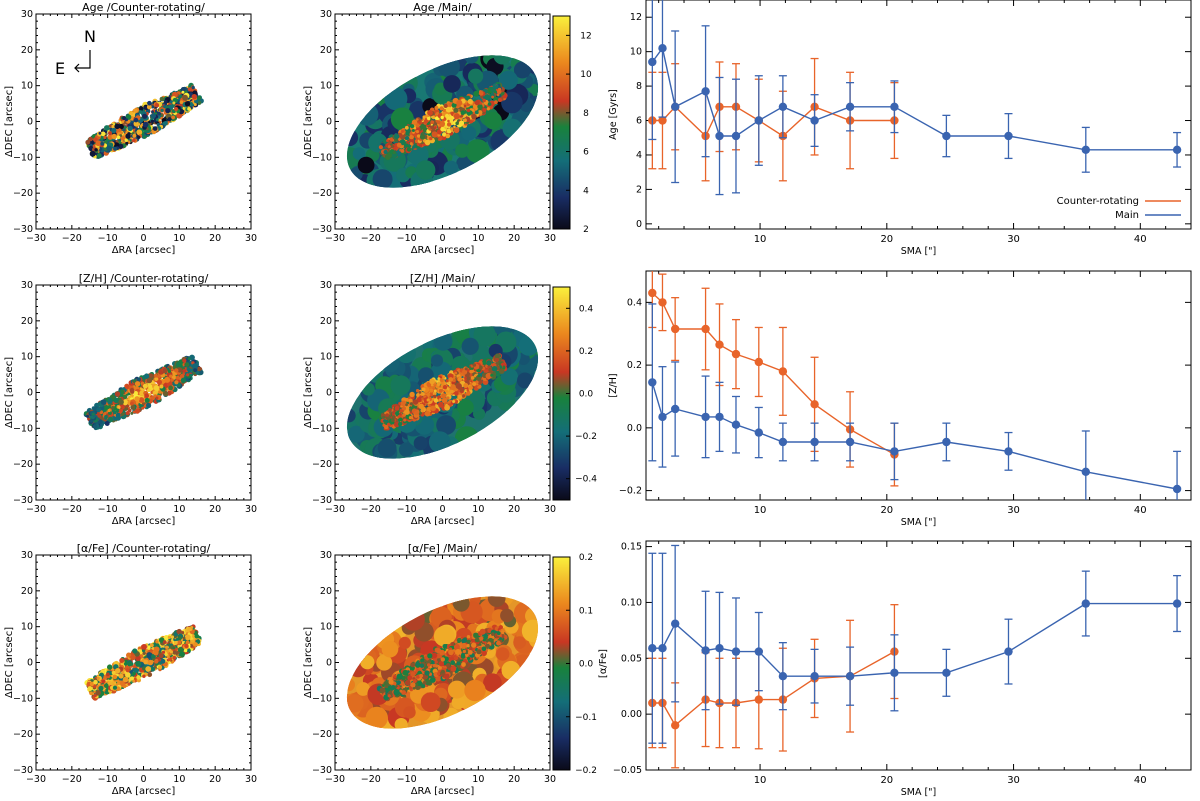 This screenshot has height=801, width=1200. I want to click on series-line, so click(914, 98).